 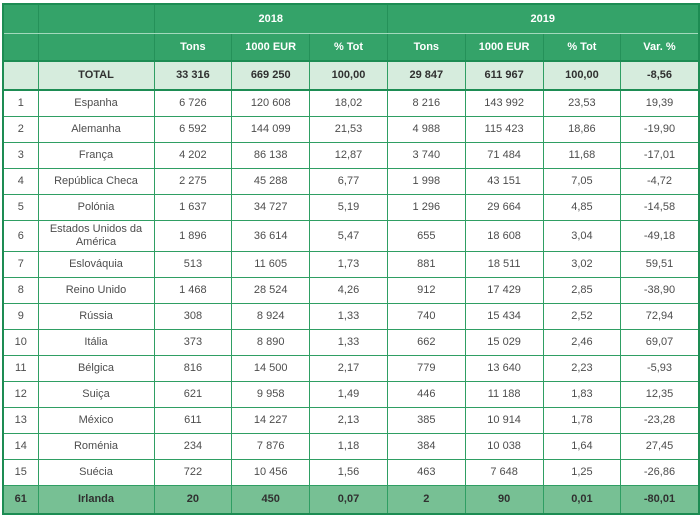 I want to click on value-cell-0: 6 726, so click(x=193, y=103).